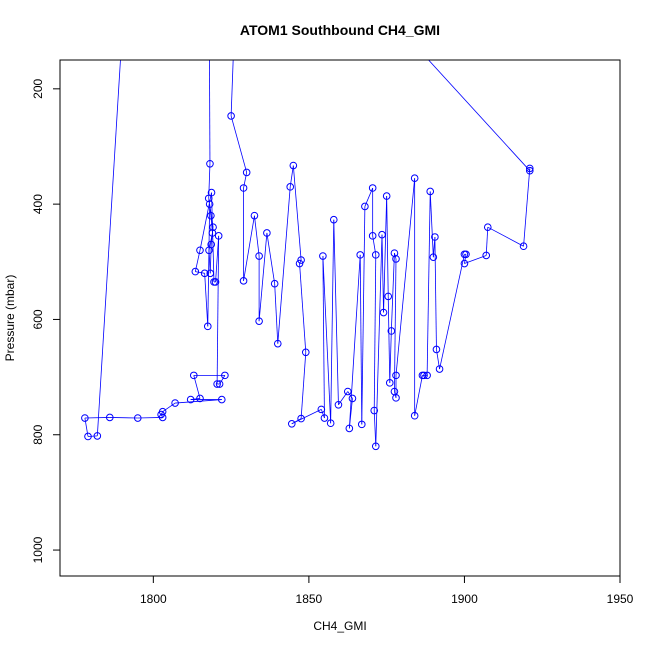 The image size is (650, 650). What do you see at coordinates (38, 319) in the screenshot?
I see `y-tick-label: 600` at bounding box center [38, 319].